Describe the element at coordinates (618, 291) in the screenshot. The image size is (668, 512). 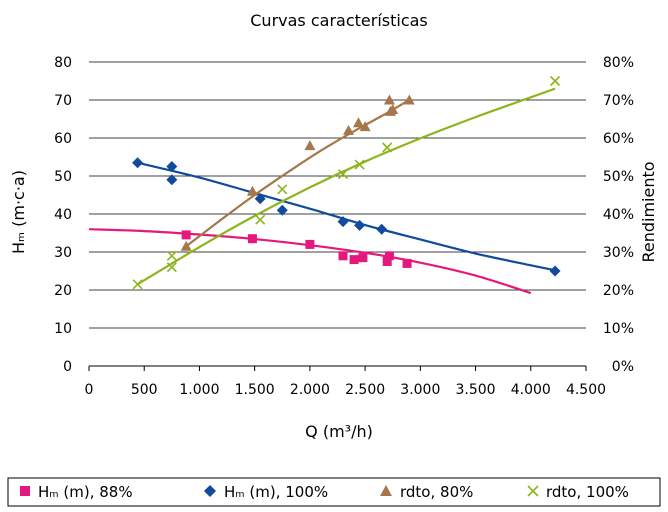
I see `y2-tick-label: 20%` at that location.